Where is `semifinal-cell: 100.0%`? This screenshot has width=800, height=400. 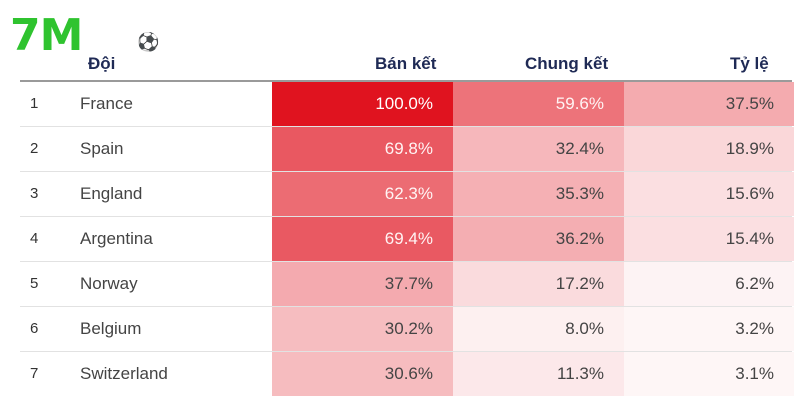
semifinal-cell: 100.0% is located at coordinates (362, 104).